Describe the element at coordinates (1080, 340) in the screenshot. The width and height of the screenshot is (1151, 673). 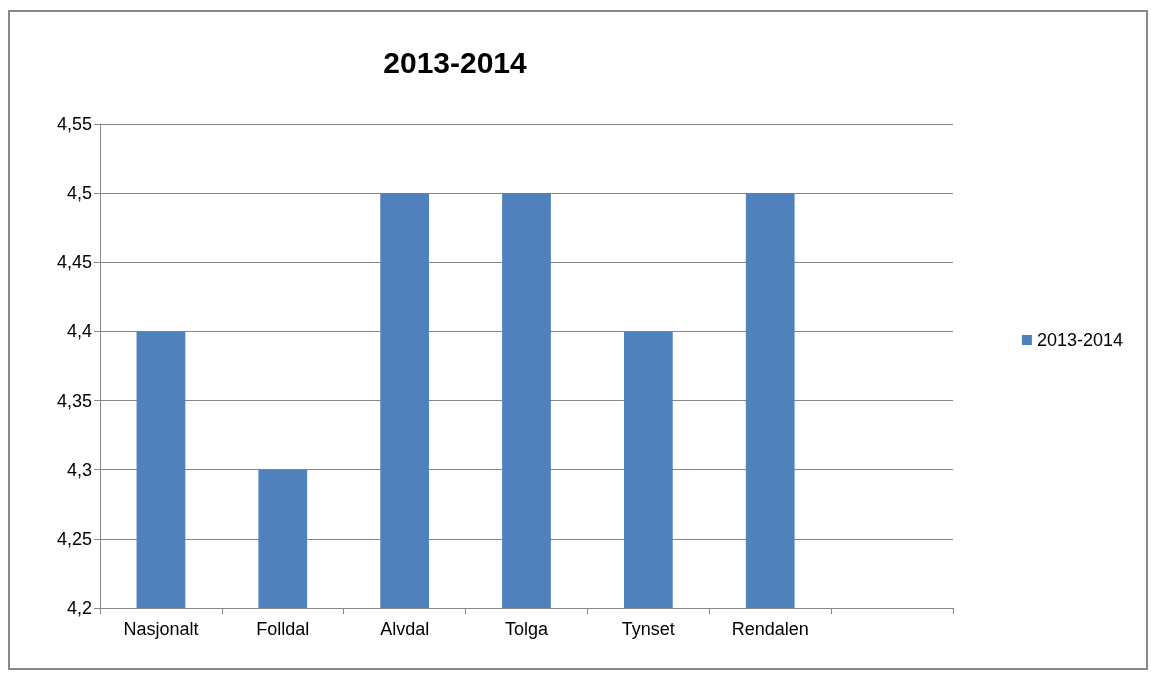
I see `legend-label: 2013-2014` at that location.